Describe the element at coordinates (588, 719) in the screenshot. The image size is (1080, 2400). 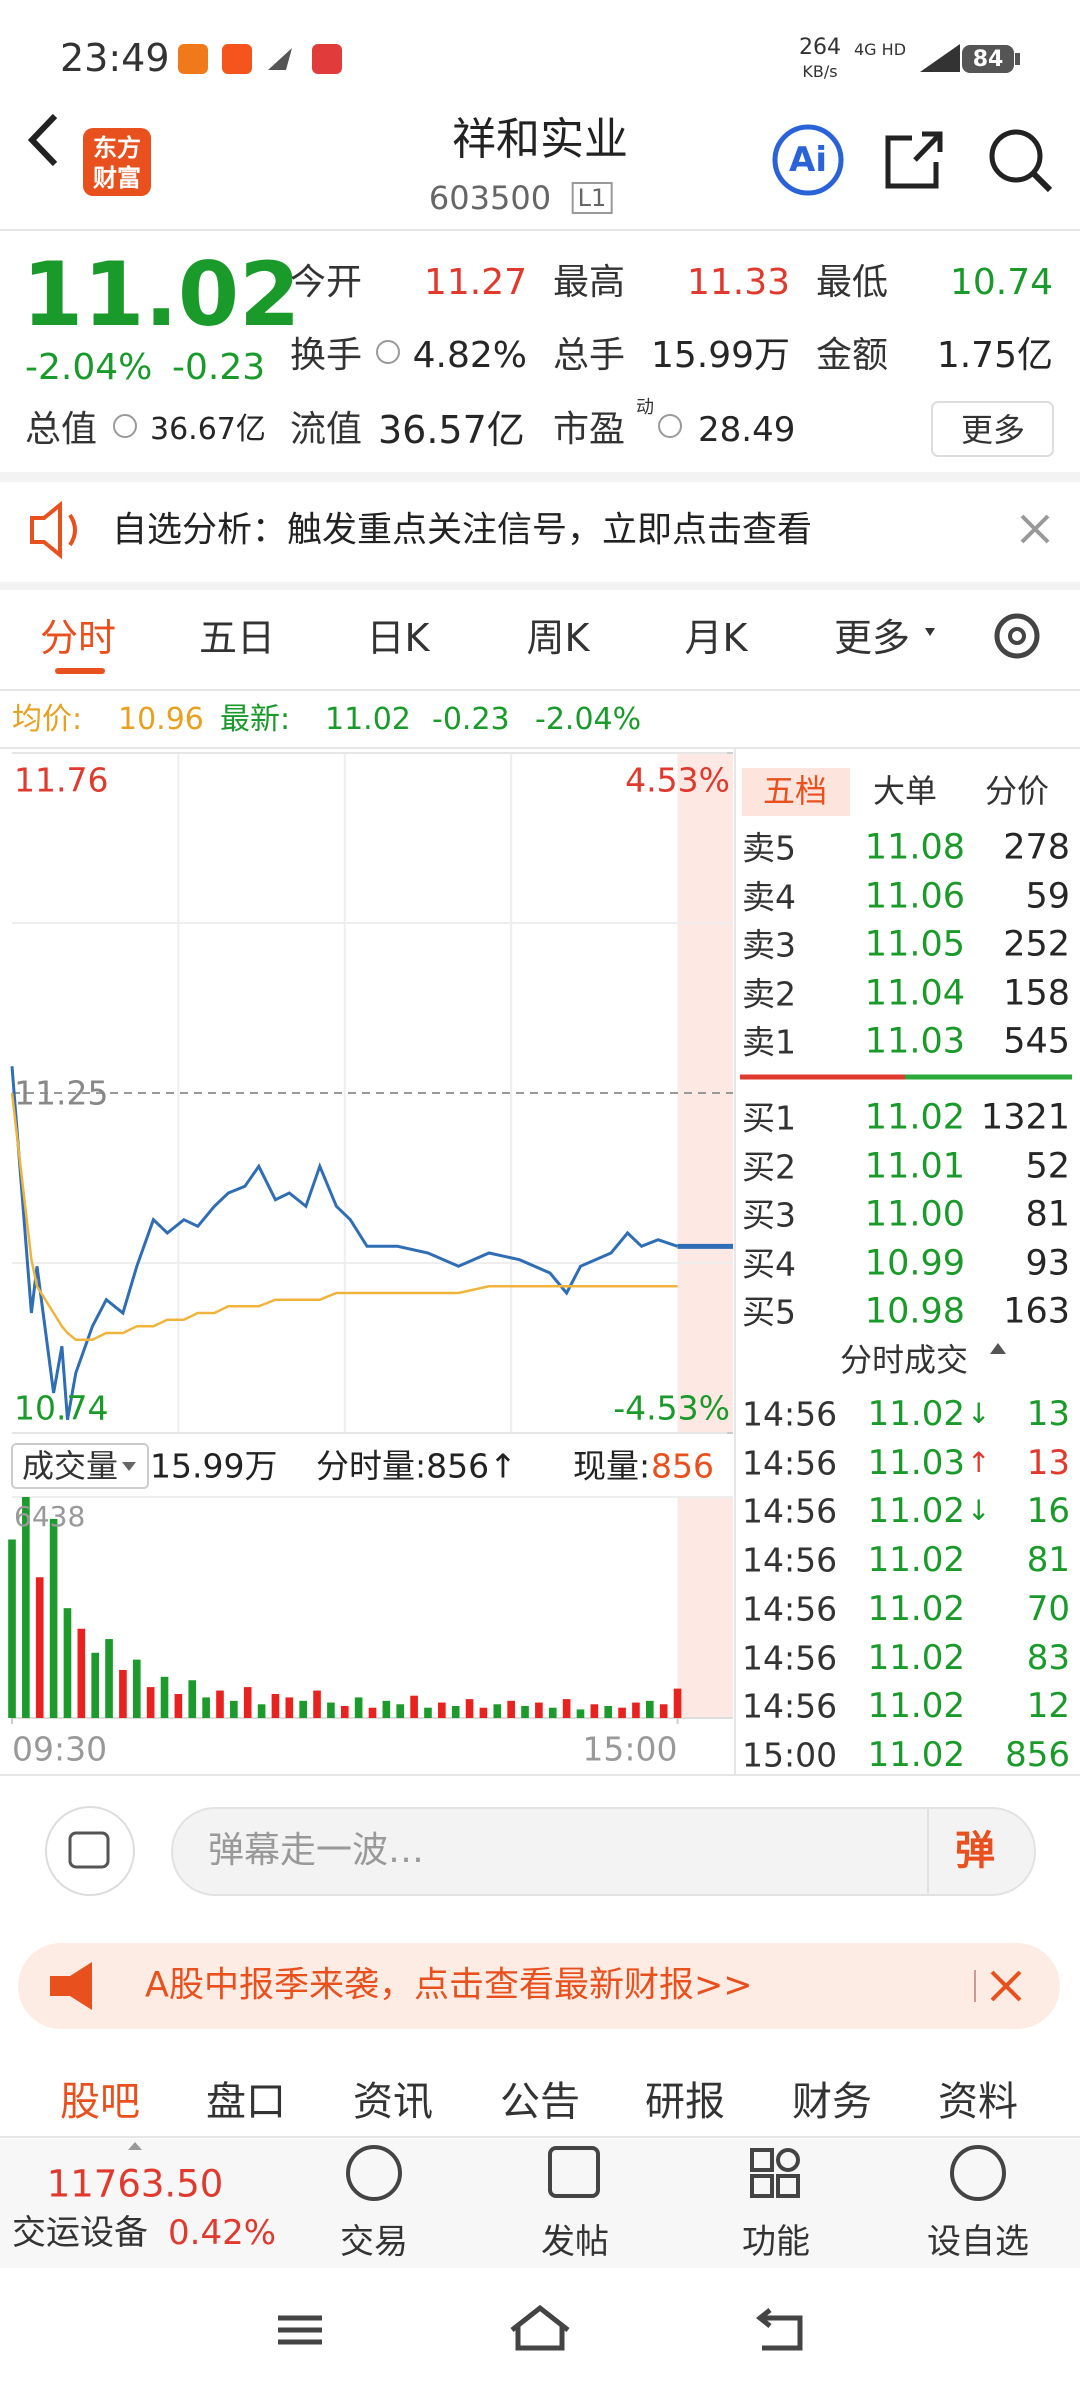
I see `change-pct: -2.04%` at that location.